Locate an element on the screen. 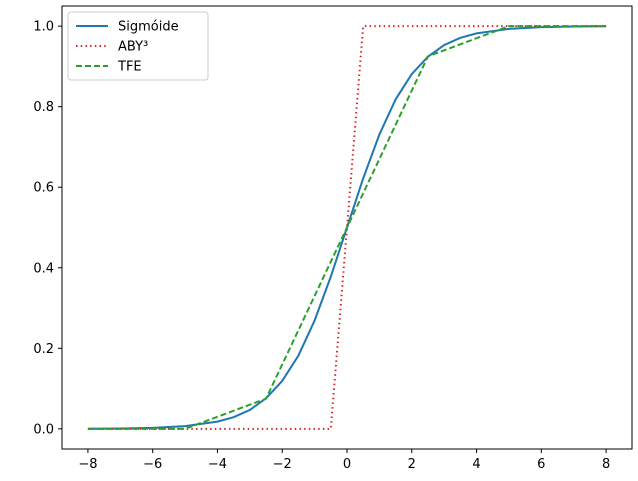  y-tick-label: 1.0 is located at coordinates (43, 27).